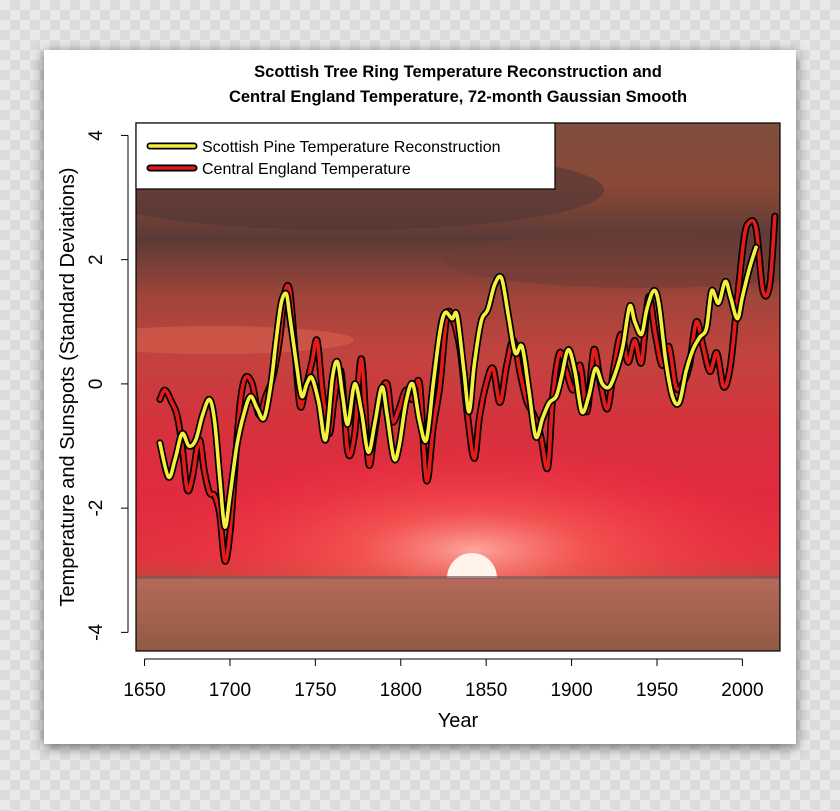  What do you see at coordinates (401, 690) in the screenshot?
I see `x-tick-label: 1800` at bounding box center [401, 690].